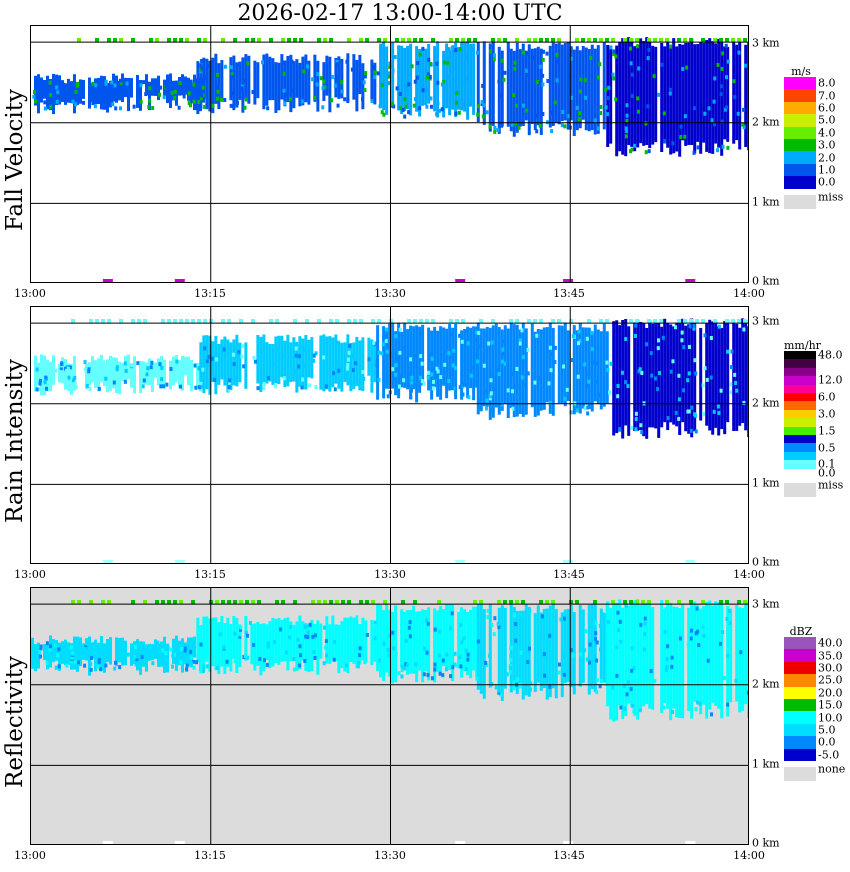 The height and width of the screenshot is (872, 850). What do you see at coordinates (460, 842) in the screenshot?
I see `surface-pixel` at bounding box center [460, 842].